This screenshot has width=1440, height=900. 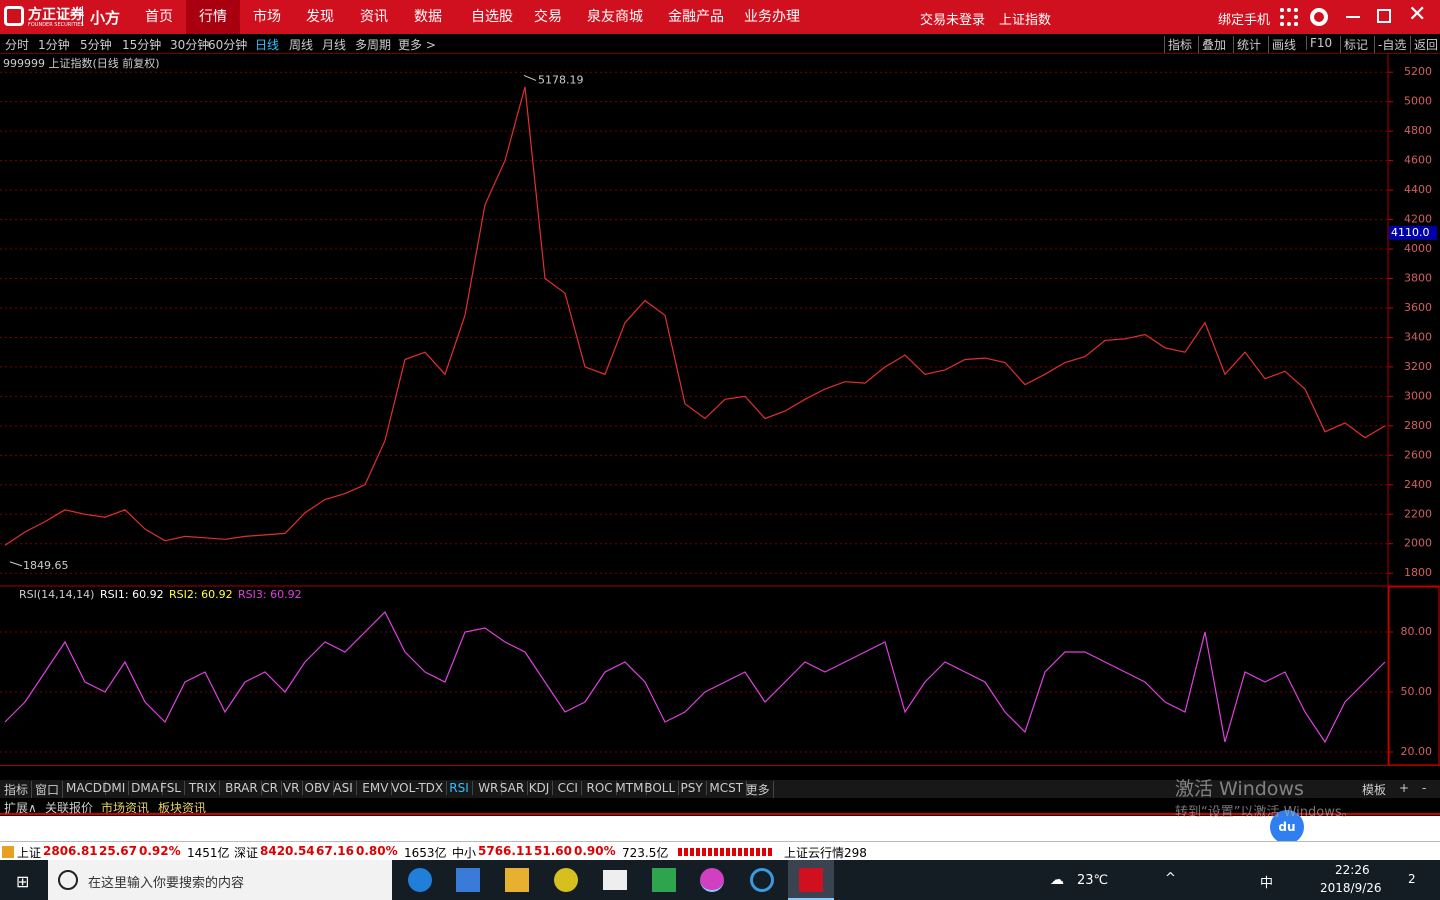 What do you see at coordinates (514, 788) in the screenshot?
I see `indicator-tab: SAR` at bounding box center [514, 788].